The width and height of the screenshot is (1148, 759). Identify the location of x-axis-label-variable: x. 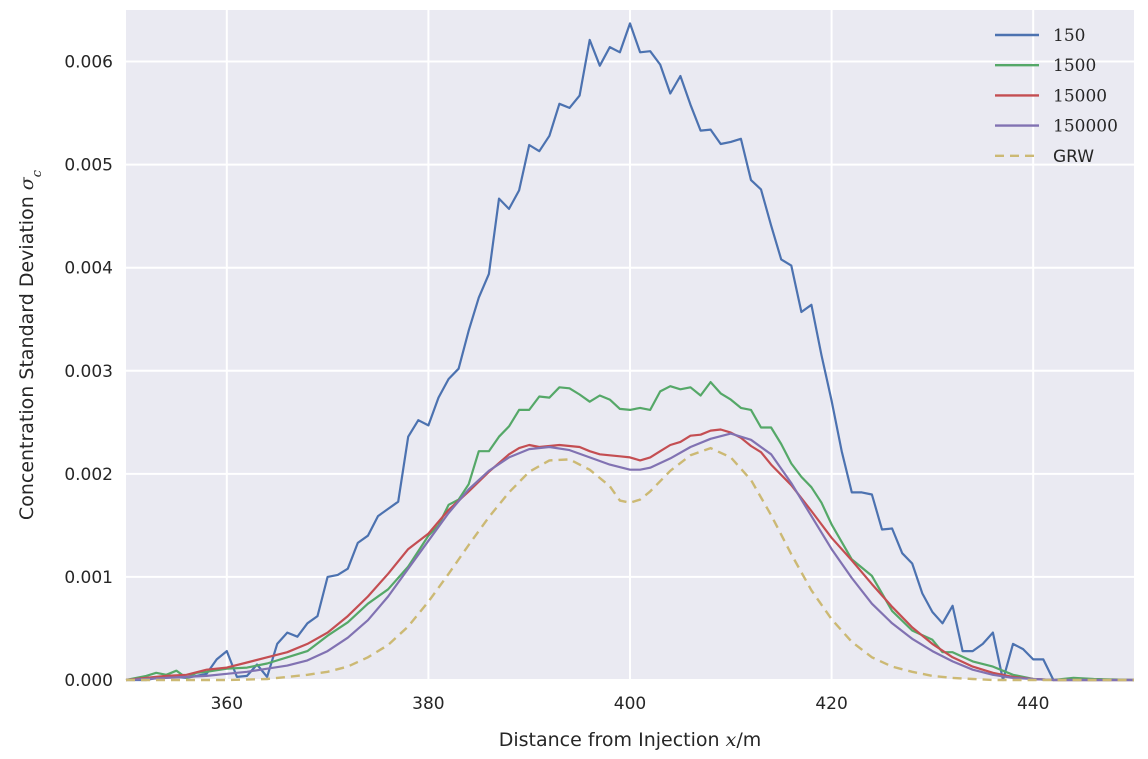
(731, 740).